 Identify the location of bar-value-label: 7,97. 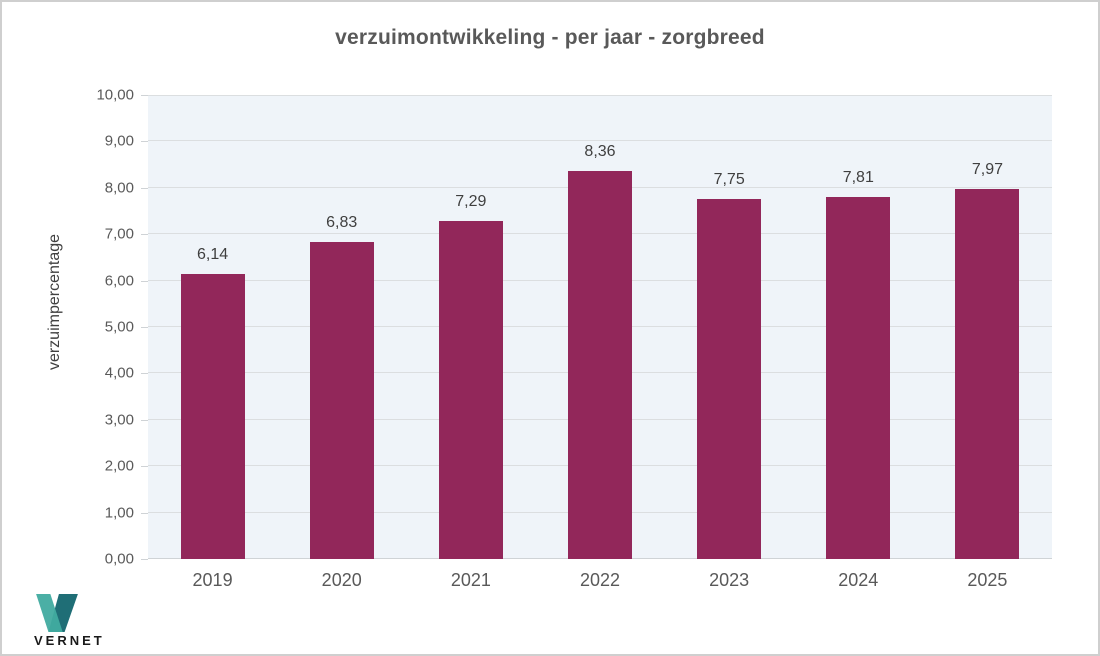
(987, 170).